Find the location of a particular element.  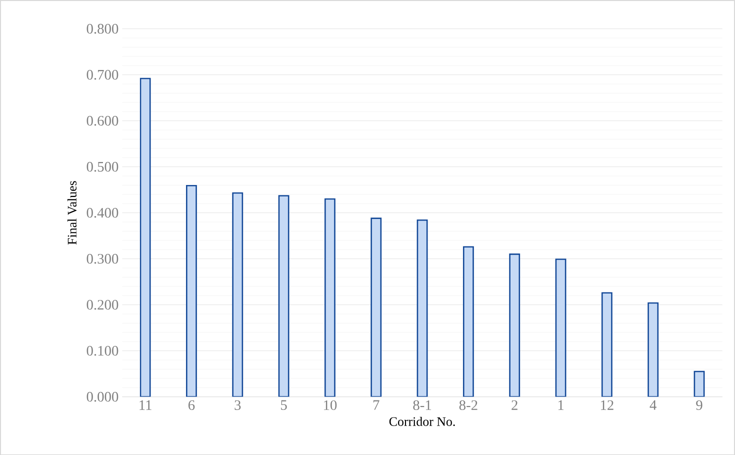

x-tick-label: 1 is located at coordinates (561, 405).